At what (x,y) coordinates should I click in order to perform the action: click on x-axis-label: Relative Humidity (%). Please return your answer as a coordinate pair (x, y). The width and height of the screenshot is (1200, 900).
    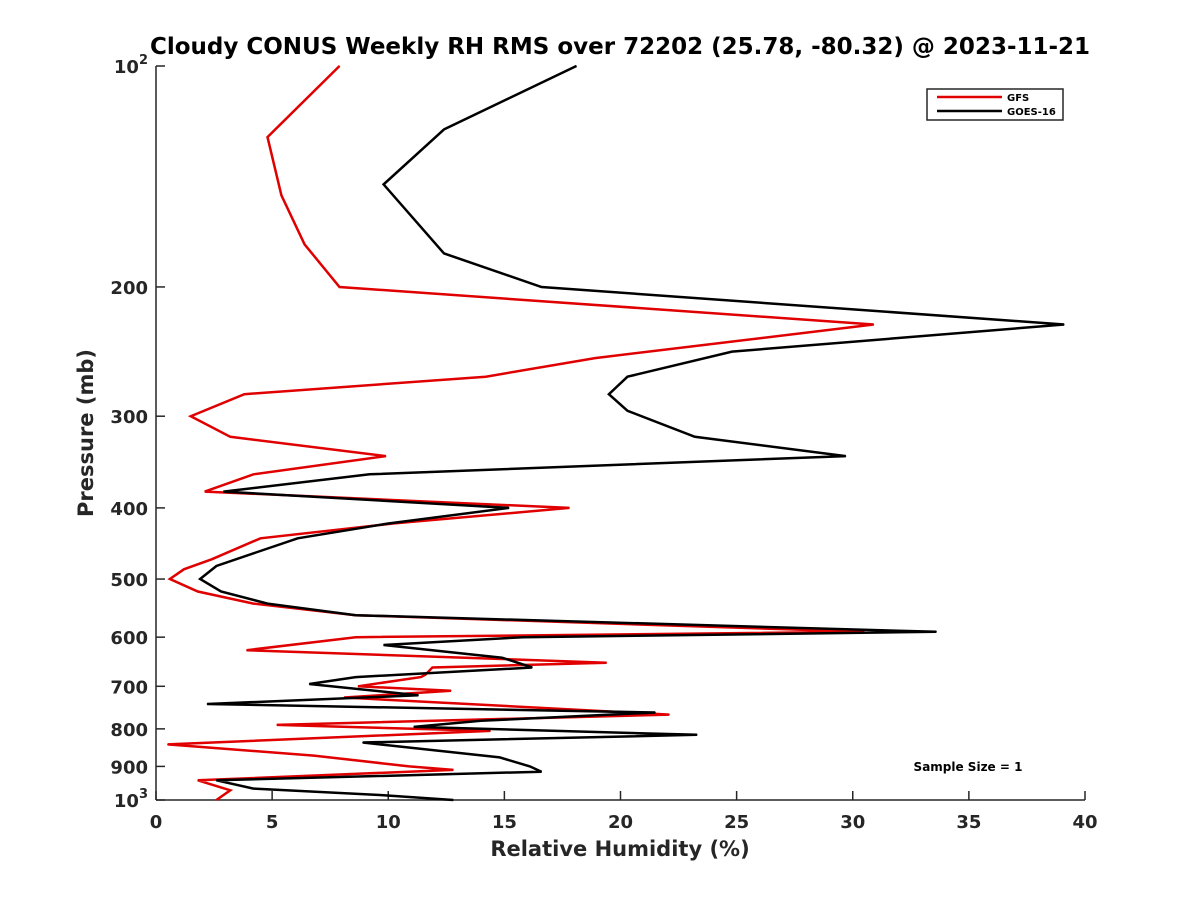
    Looking at the image, I should click on (619, 849).